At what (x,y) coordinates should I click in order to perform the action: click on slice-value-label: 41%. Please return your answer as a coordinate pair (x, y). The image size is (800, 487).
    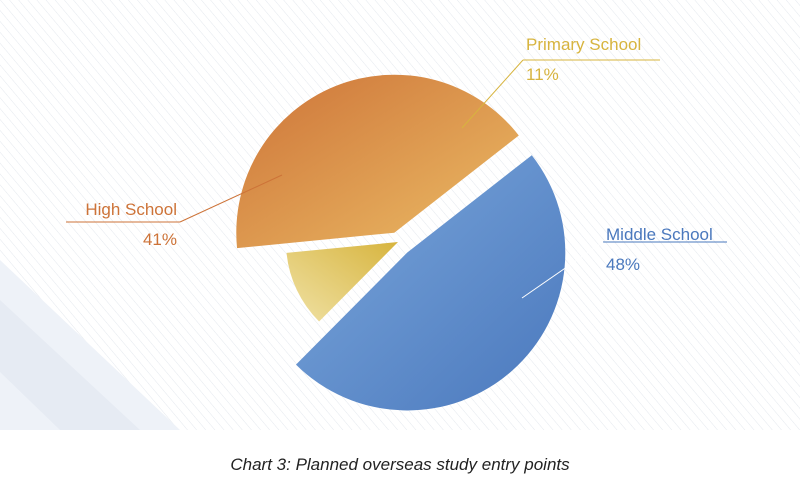
    Looking at the image, I should click on (160, 239).